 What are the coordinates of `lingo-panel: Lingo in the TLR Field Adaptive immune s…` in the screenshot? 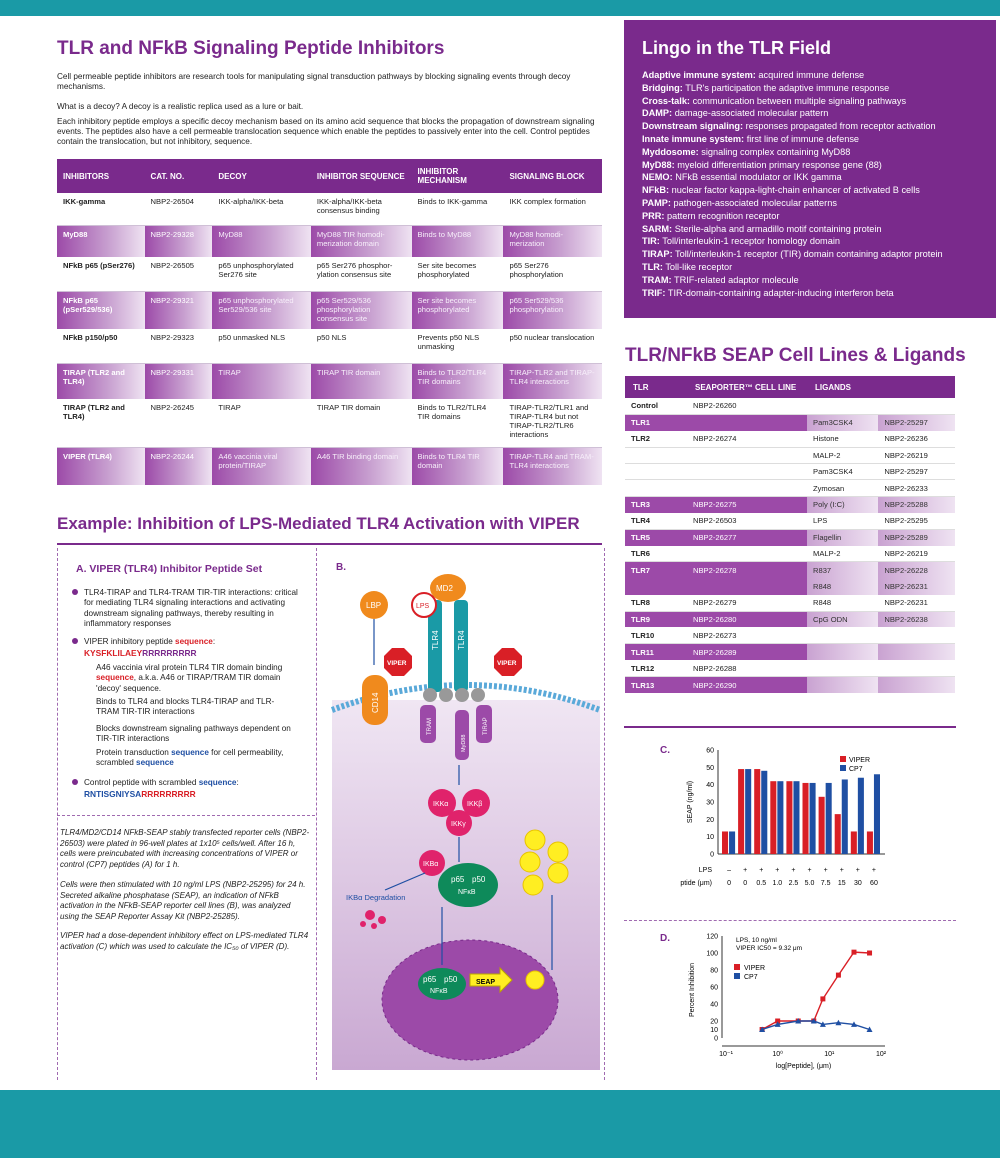 It's located at (810, 169).